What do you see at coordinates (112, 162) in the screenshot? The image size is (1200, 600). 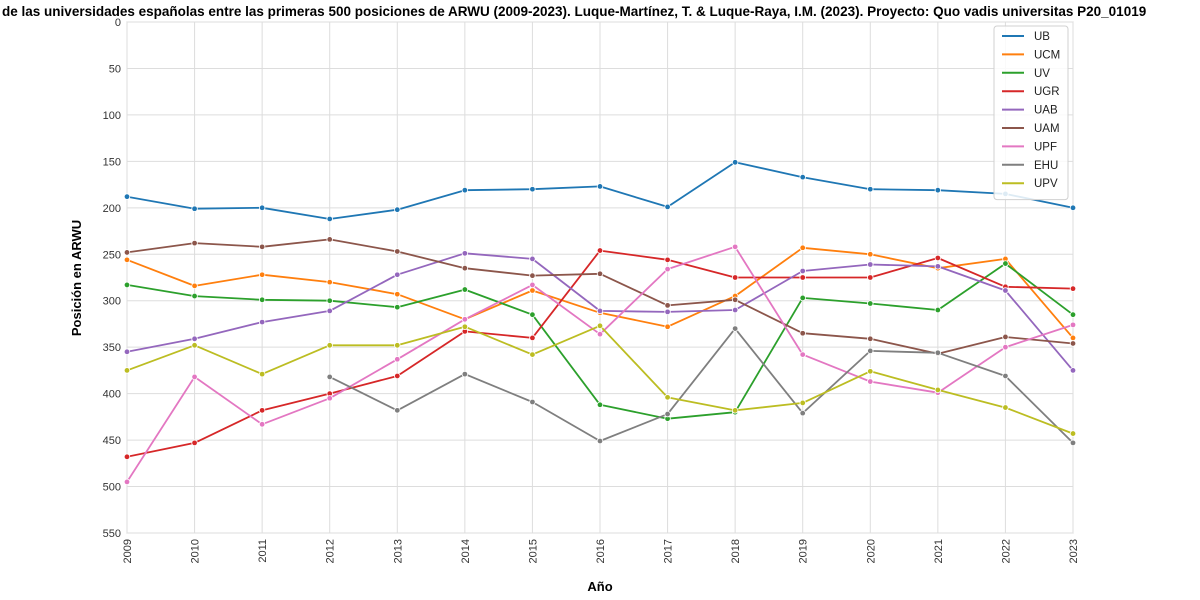 I see `y-tick-label: 150` at bounding box center [112, 162].